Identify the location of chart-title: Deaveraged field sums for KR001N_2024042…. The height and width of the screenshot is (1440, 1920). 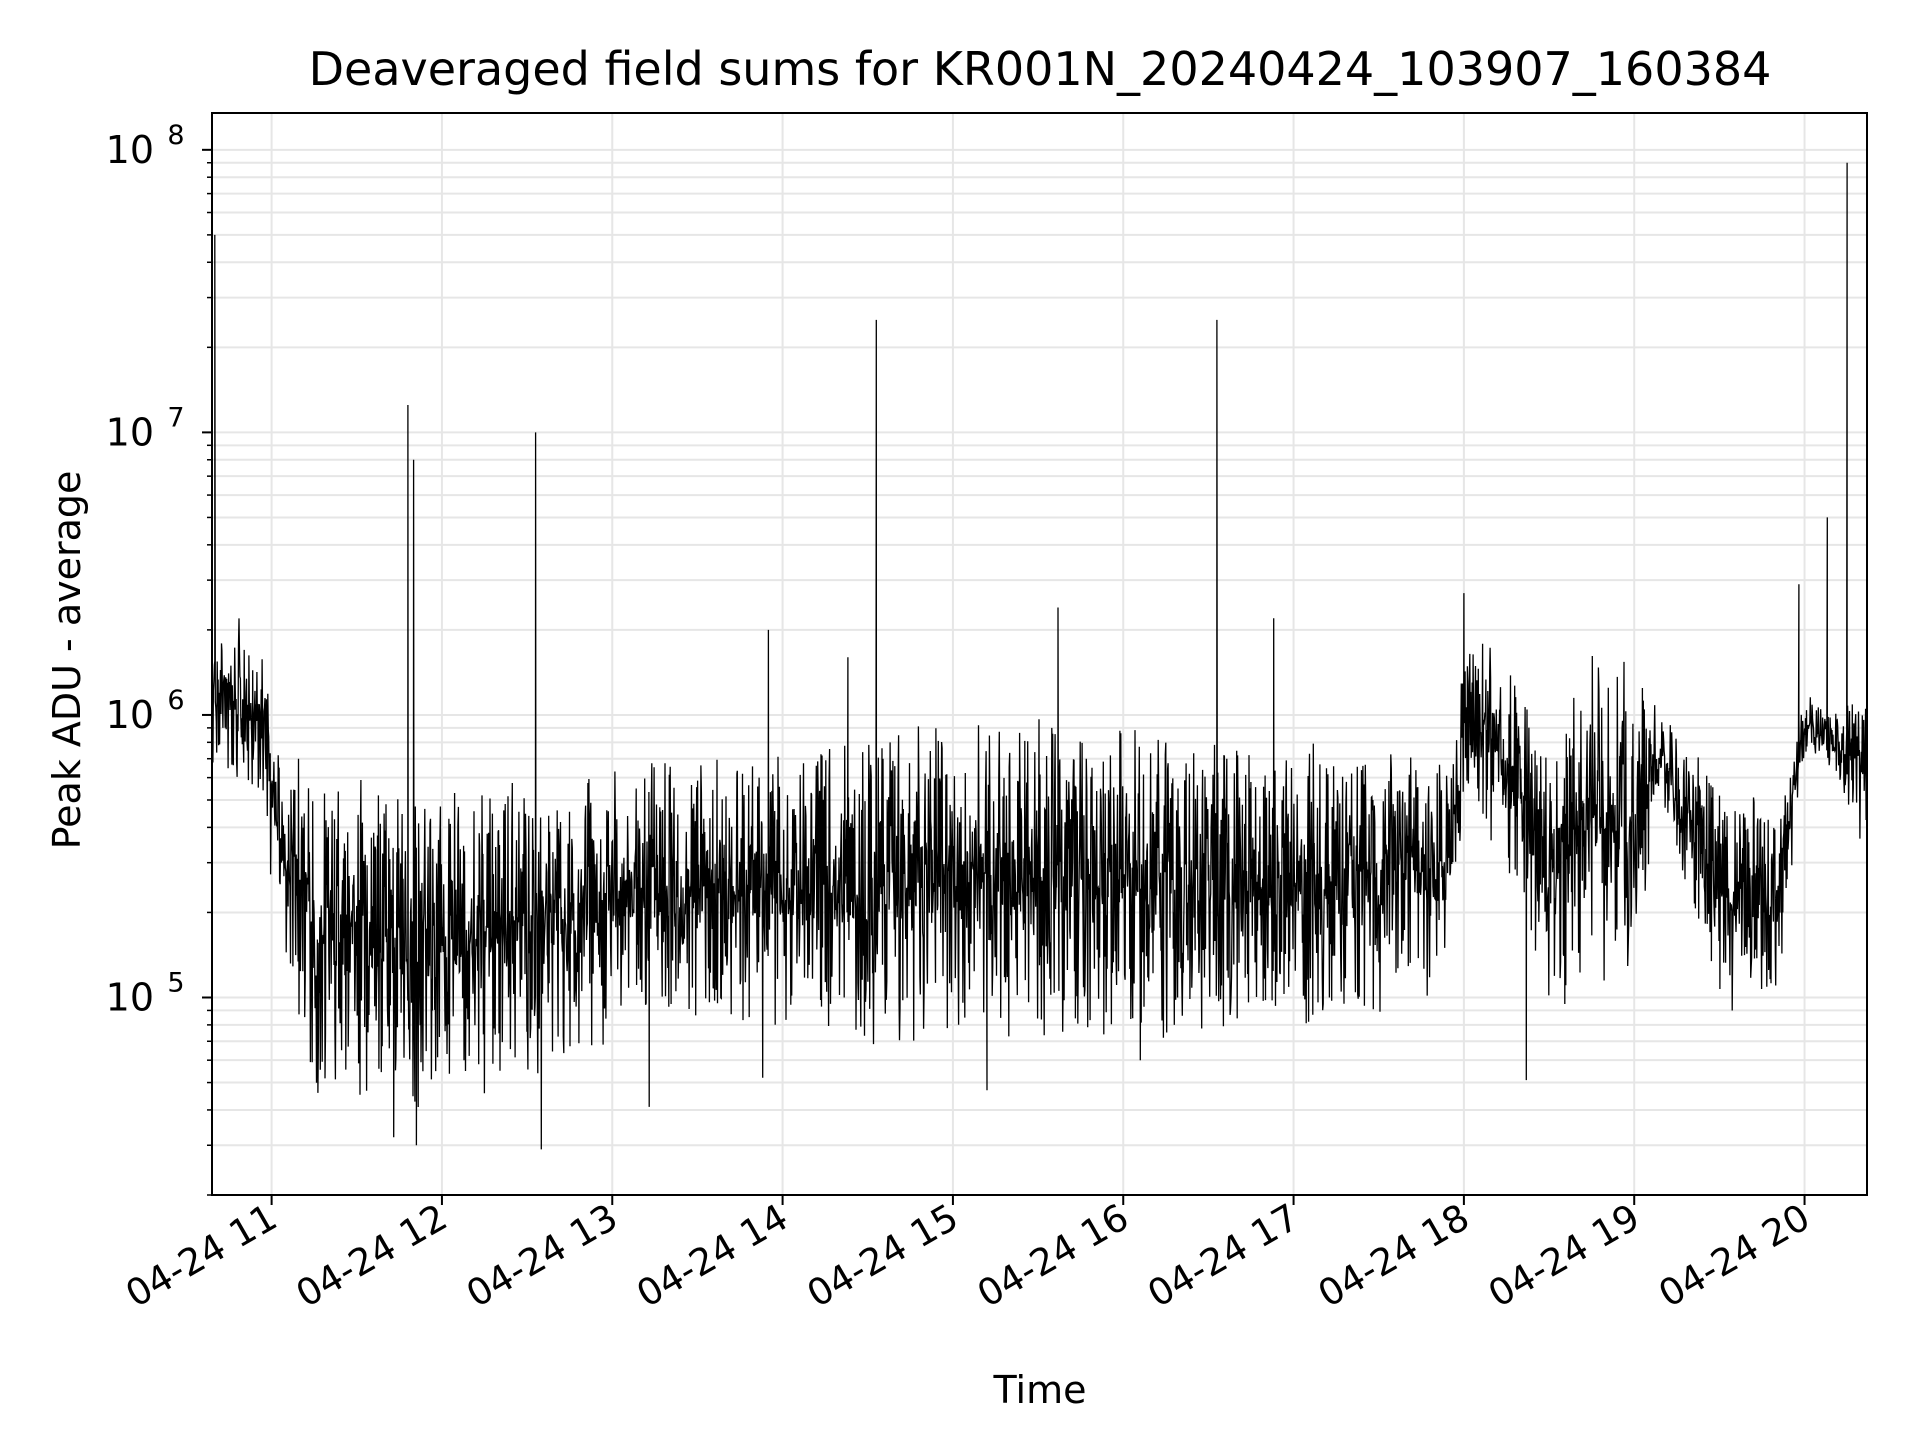
(1040, 69).